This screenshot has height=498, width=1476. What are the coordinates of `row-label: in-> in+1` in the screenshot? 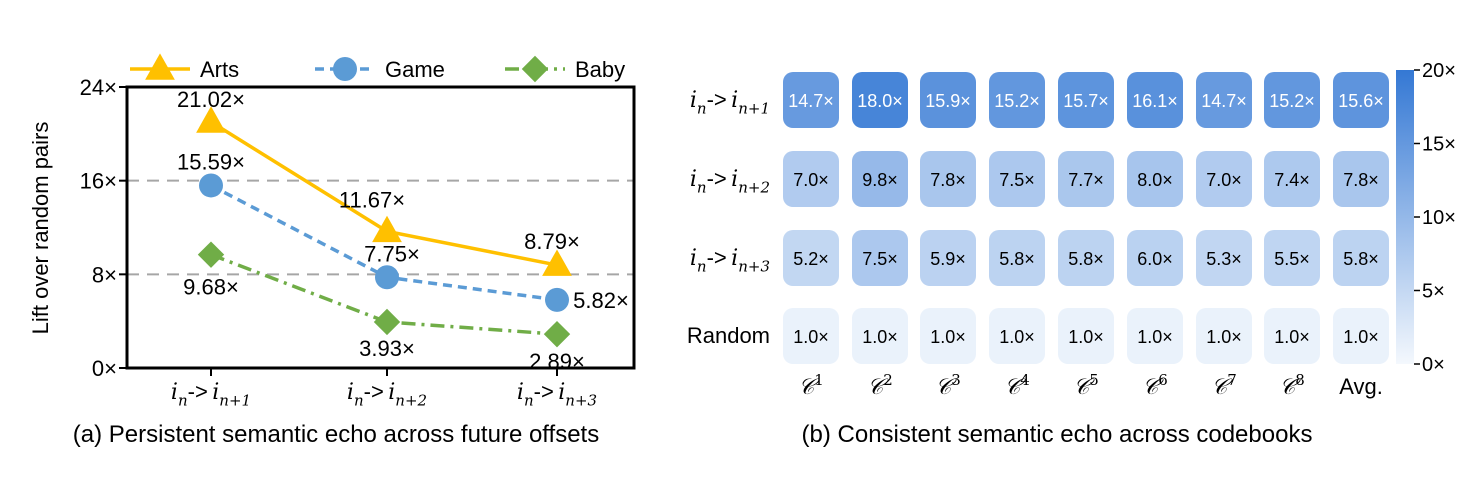 It's located at (730, 102).